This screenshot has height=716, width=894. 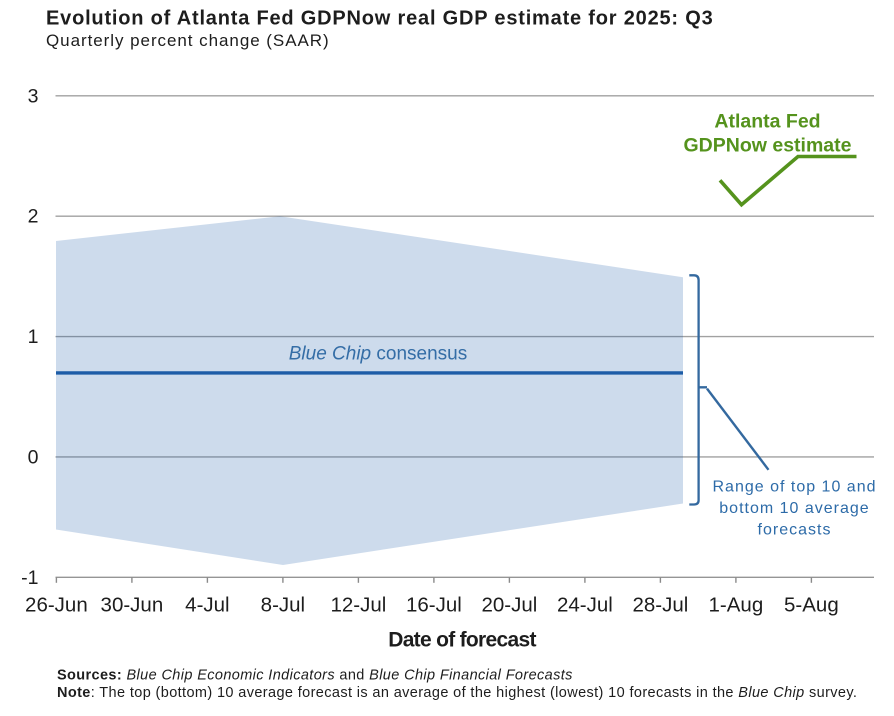 I want to click on svg-text: 0, so click(x=33, y=457).